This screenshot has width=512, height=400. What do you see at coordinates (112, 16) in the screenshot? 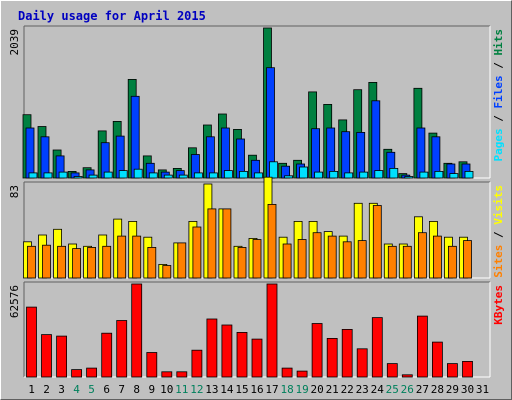
I see `chart-title: Daily usage for April 2015` at bounding box center [112, 16].